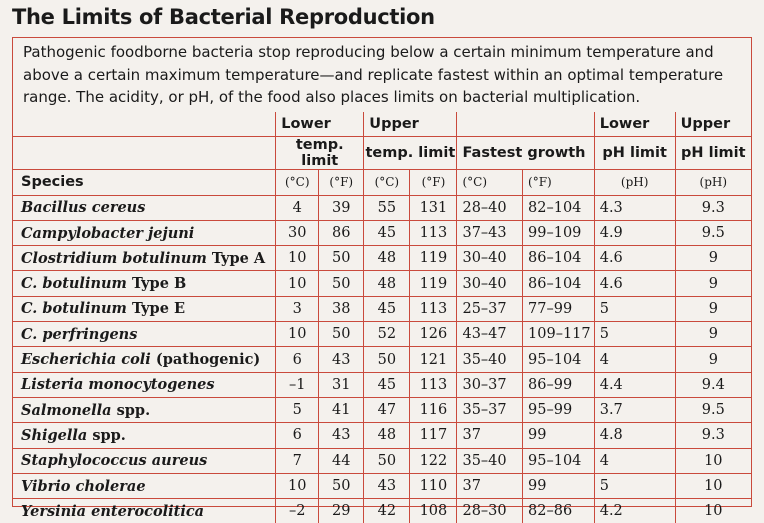  I want to click on header-lower-temp-1: Lower, so click(320, 124).